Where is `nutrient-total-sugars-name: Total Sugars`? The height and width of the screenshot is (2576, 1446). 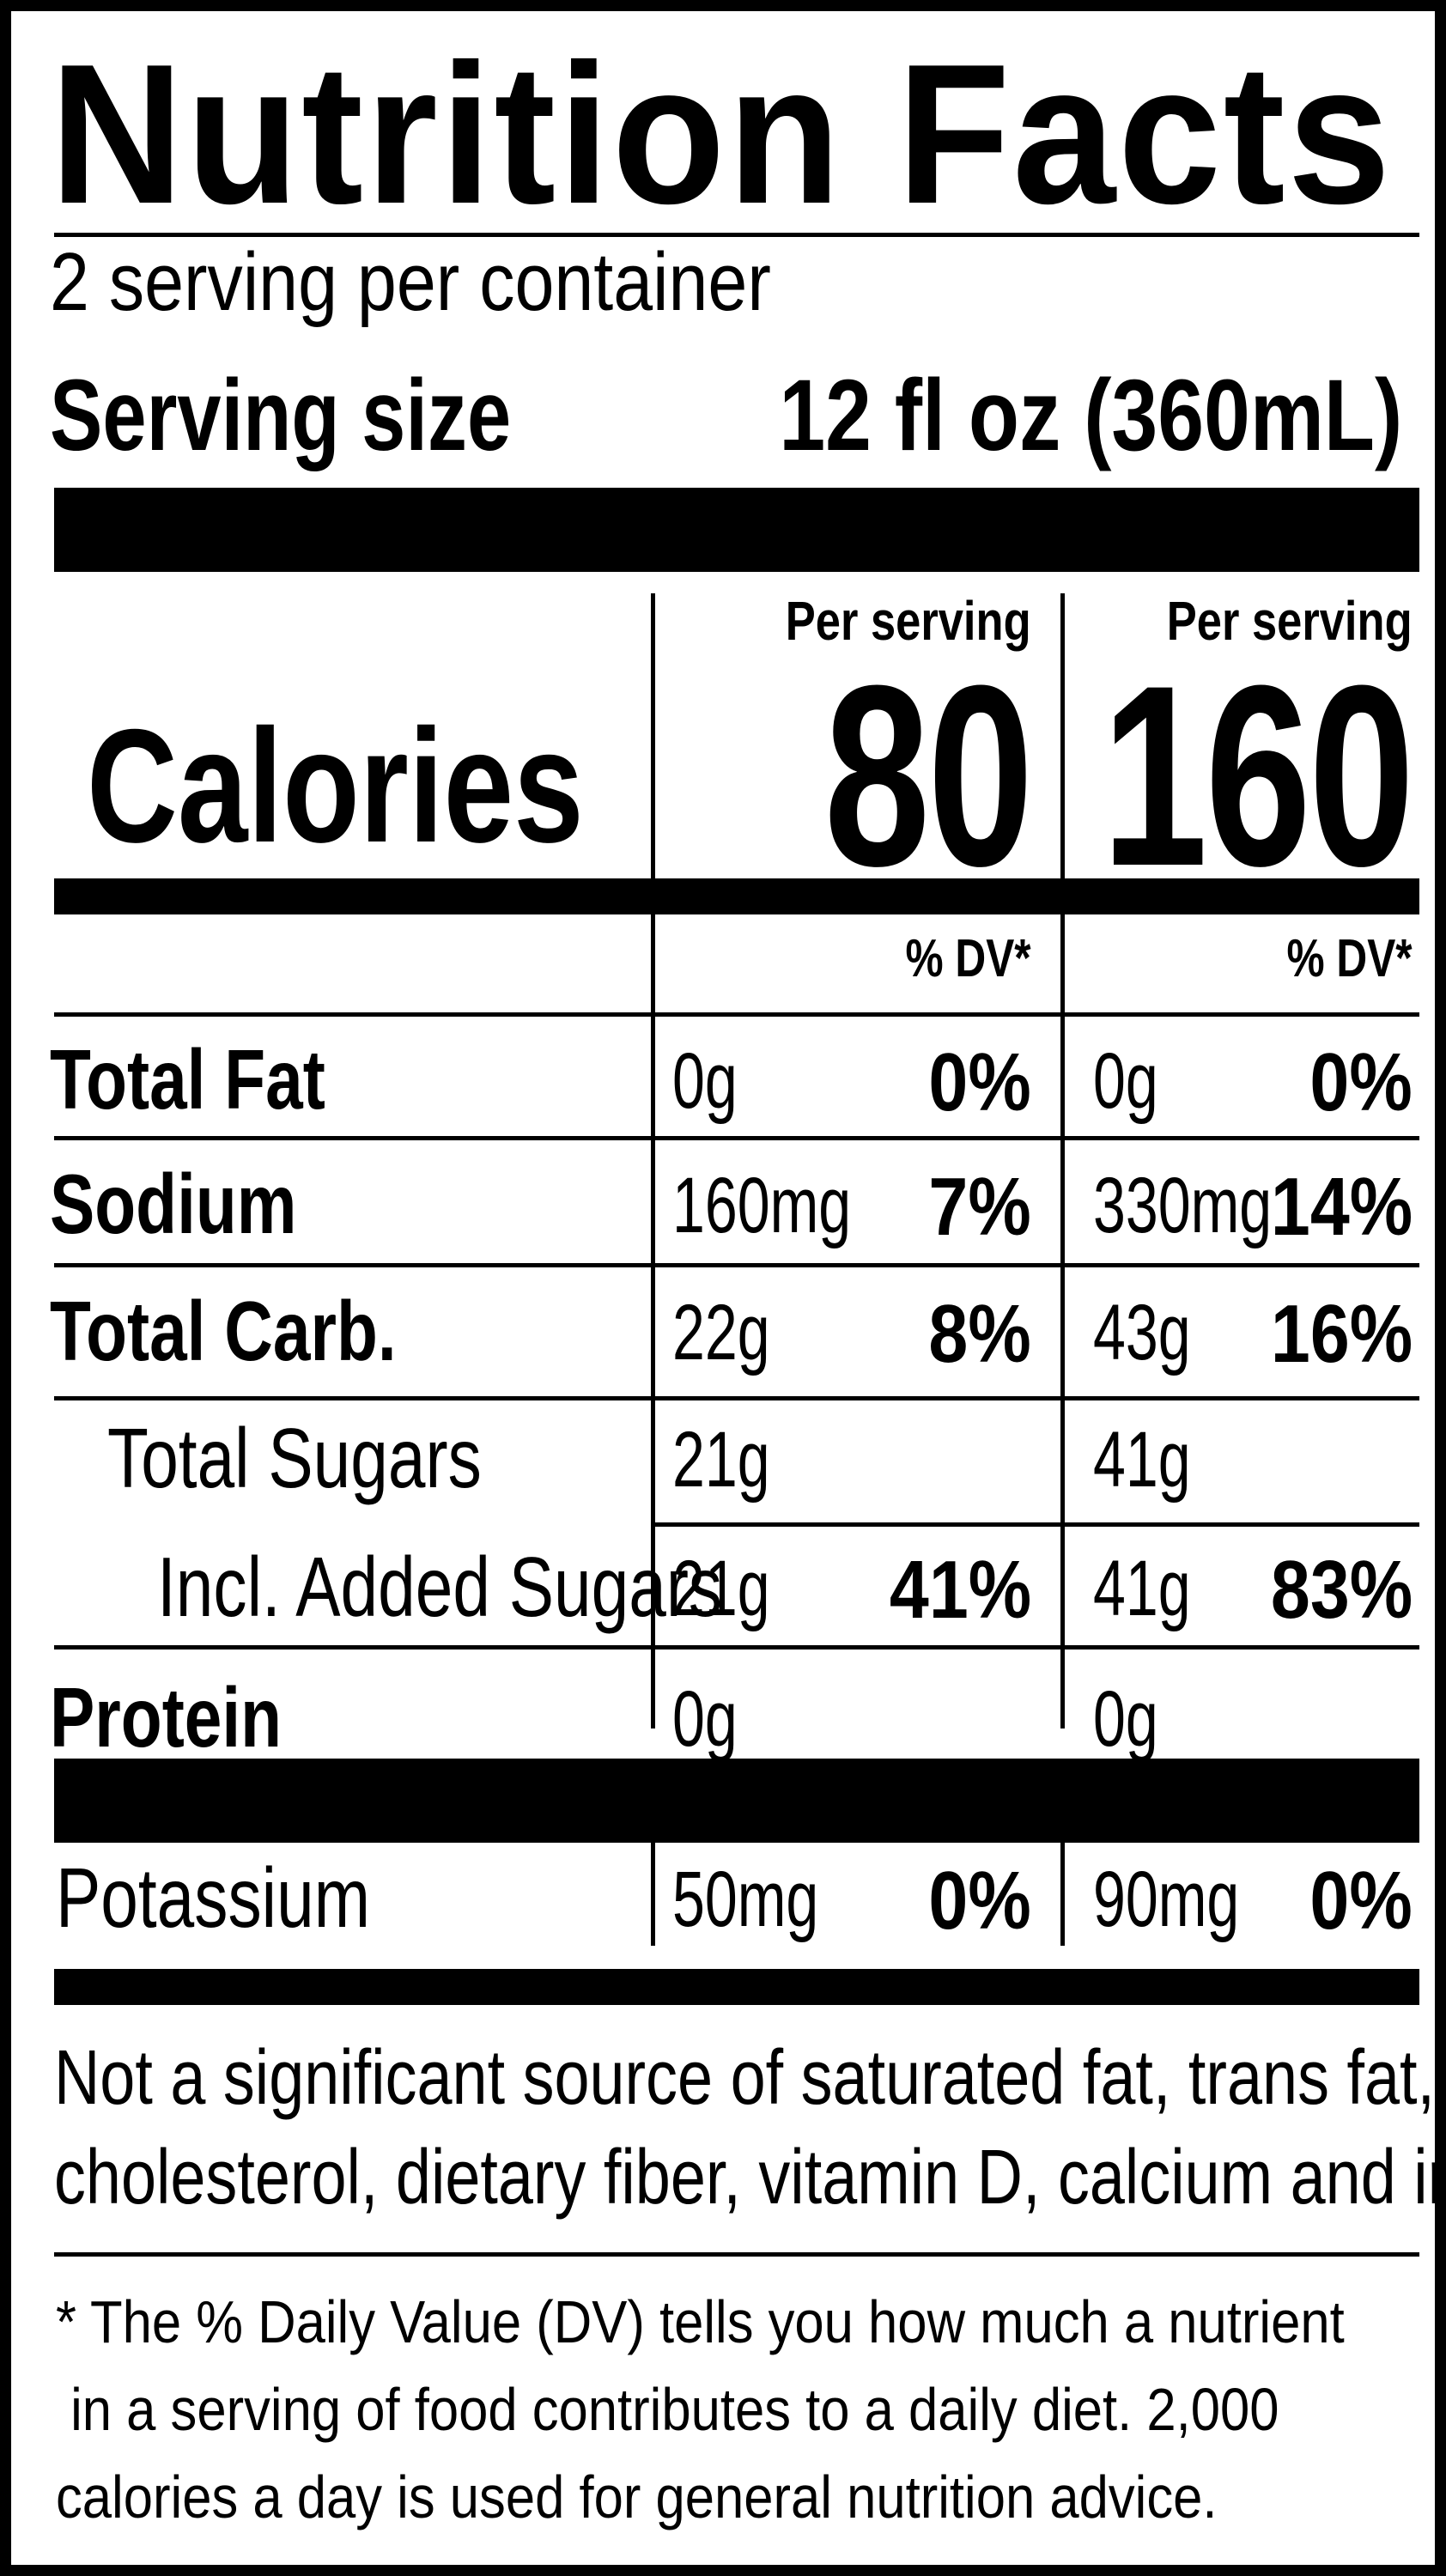
nutrient-total-sugars-name: Total Sugars is located at coordinates (294, 1458).